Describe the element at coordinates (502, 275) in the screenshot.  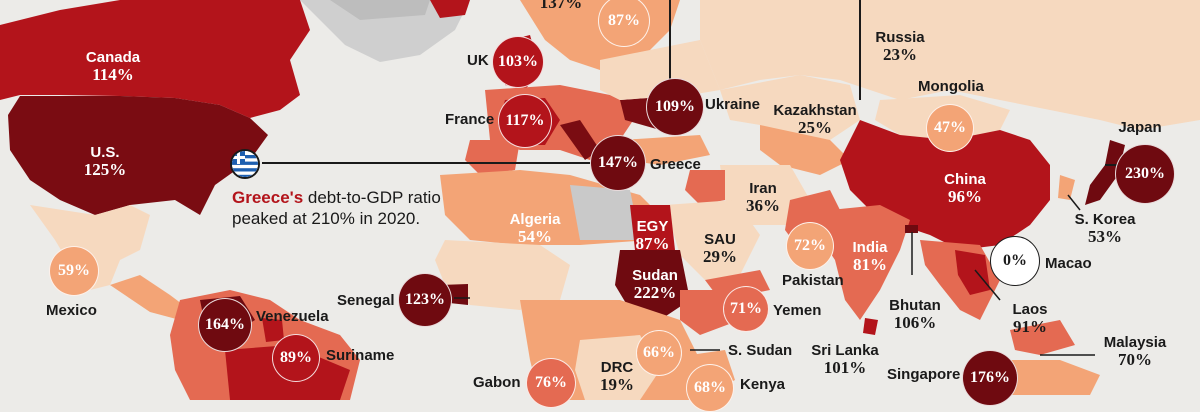
I see `west-africa-shape` at that location.